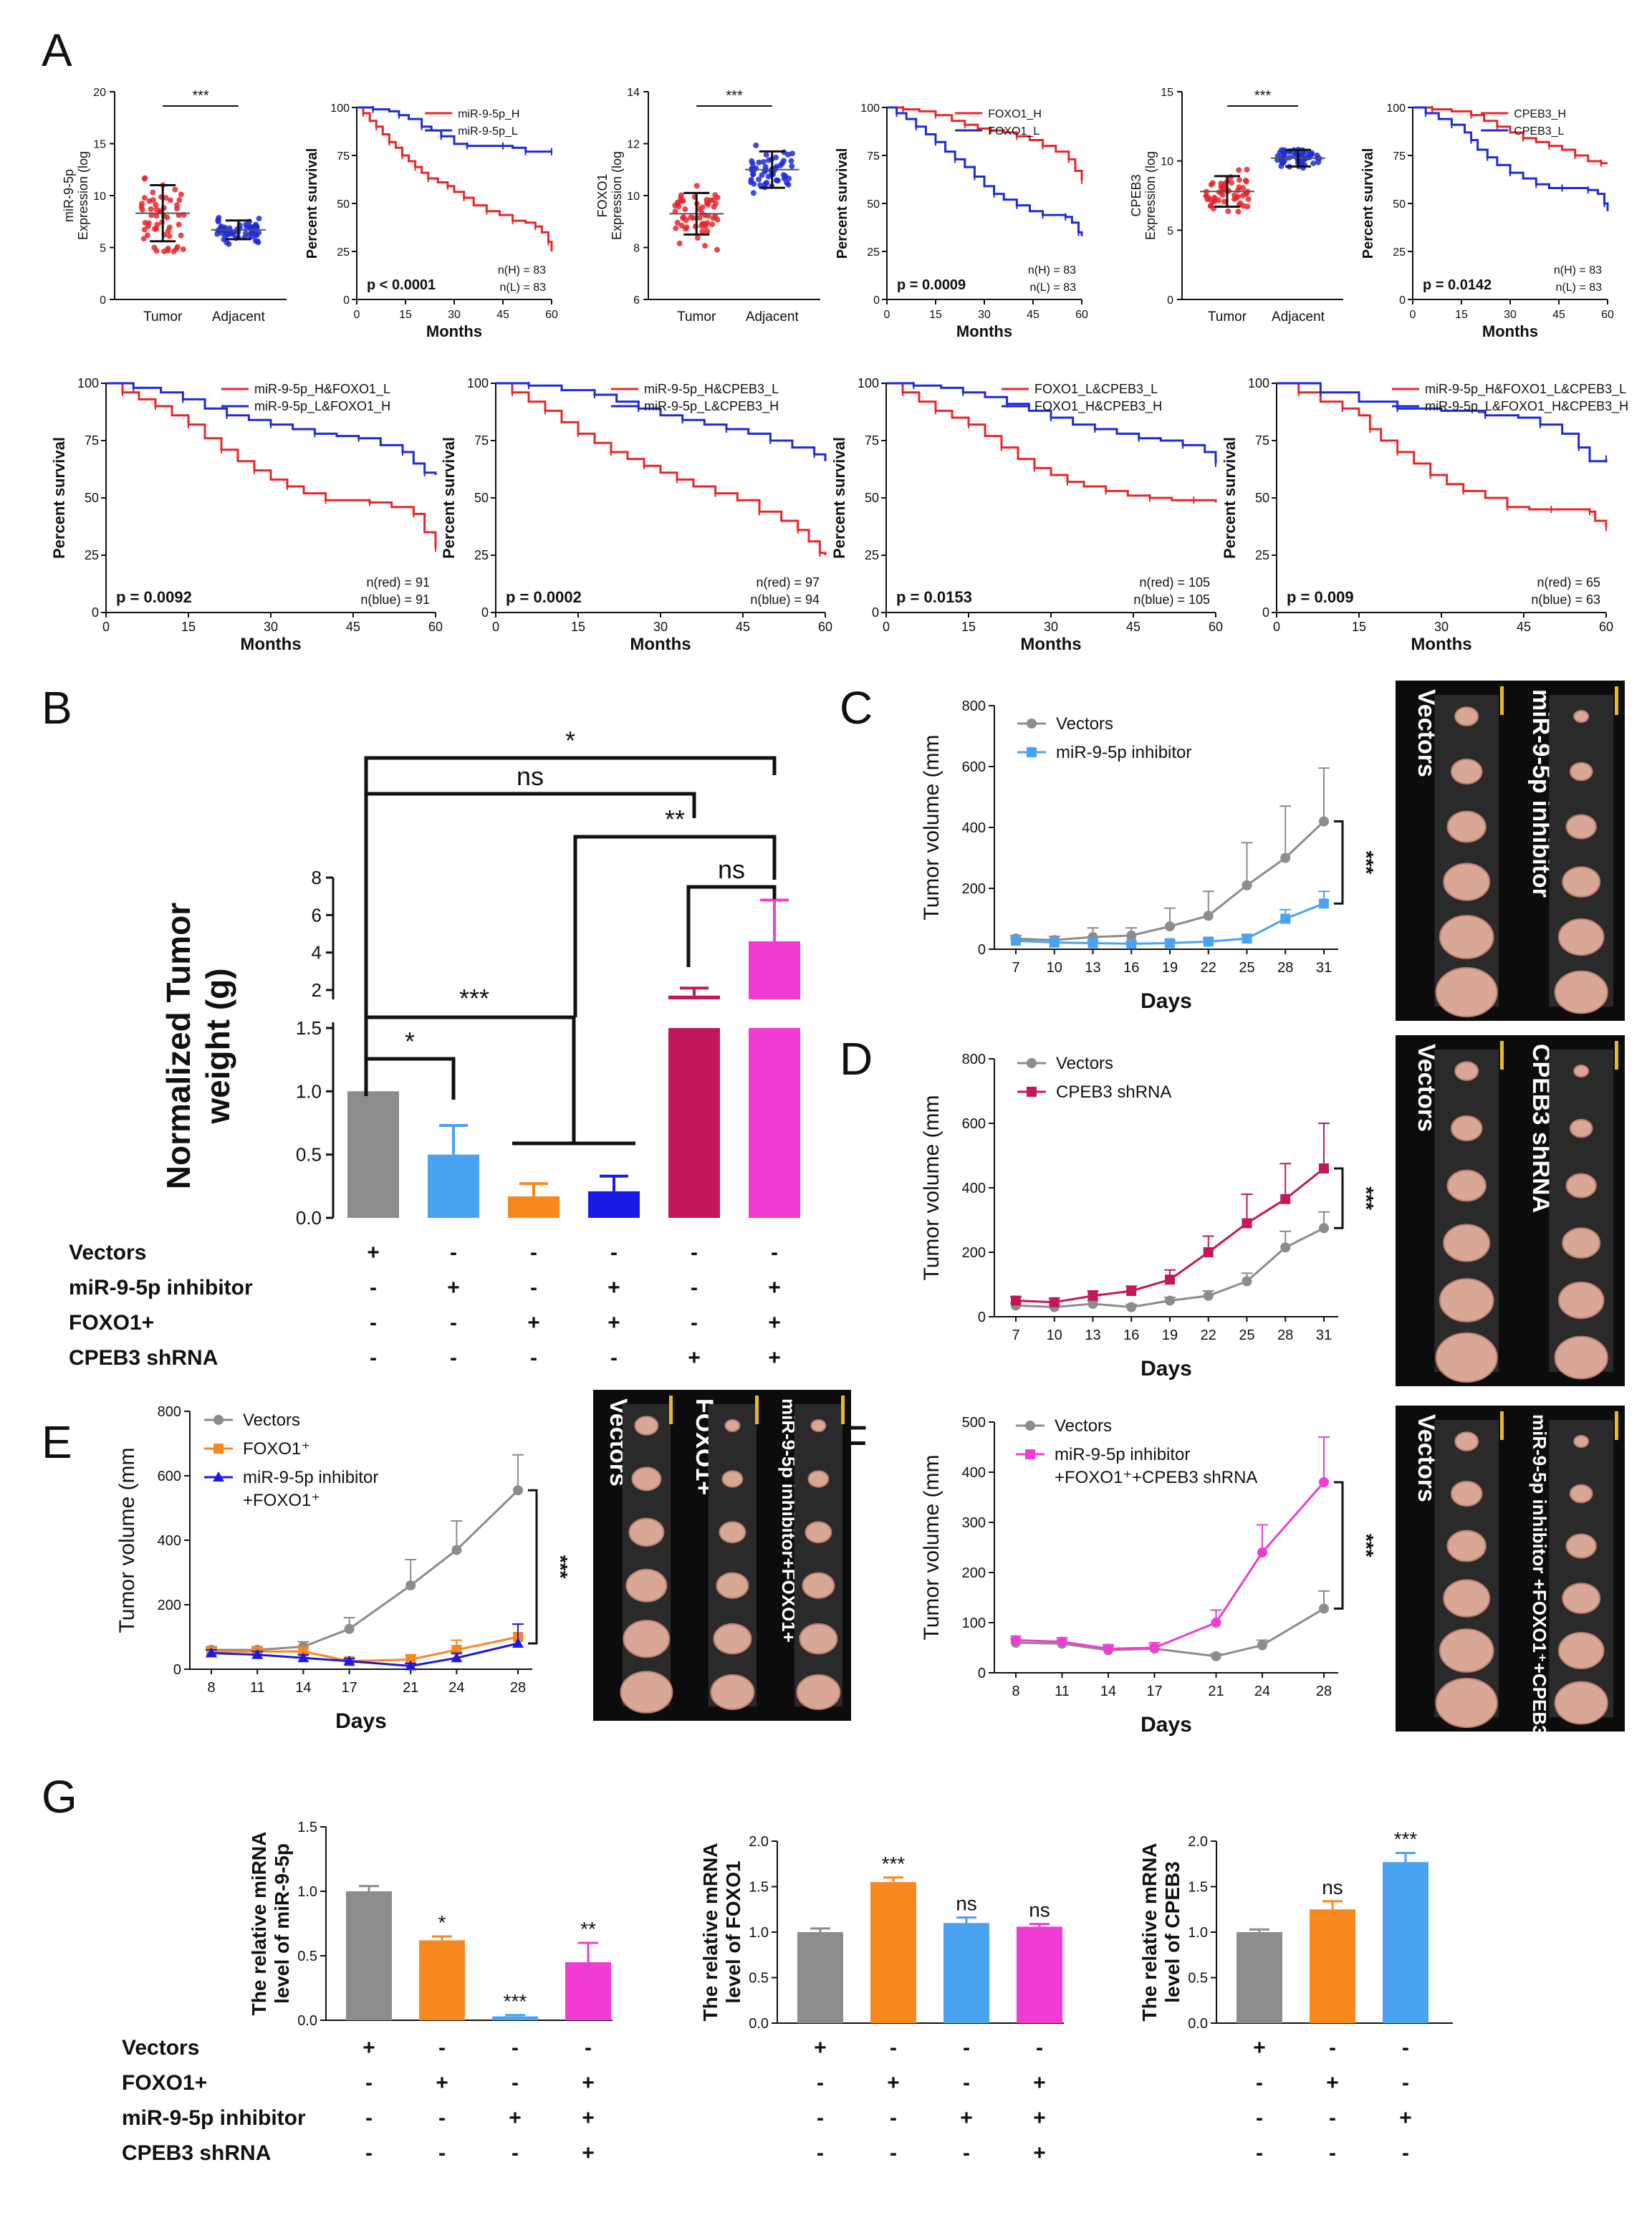 The image size is (1652, 2228). Describe the element at coordinates (759, 1933) in the screenshot. I see `y-tick-label: 1.0` at that location.